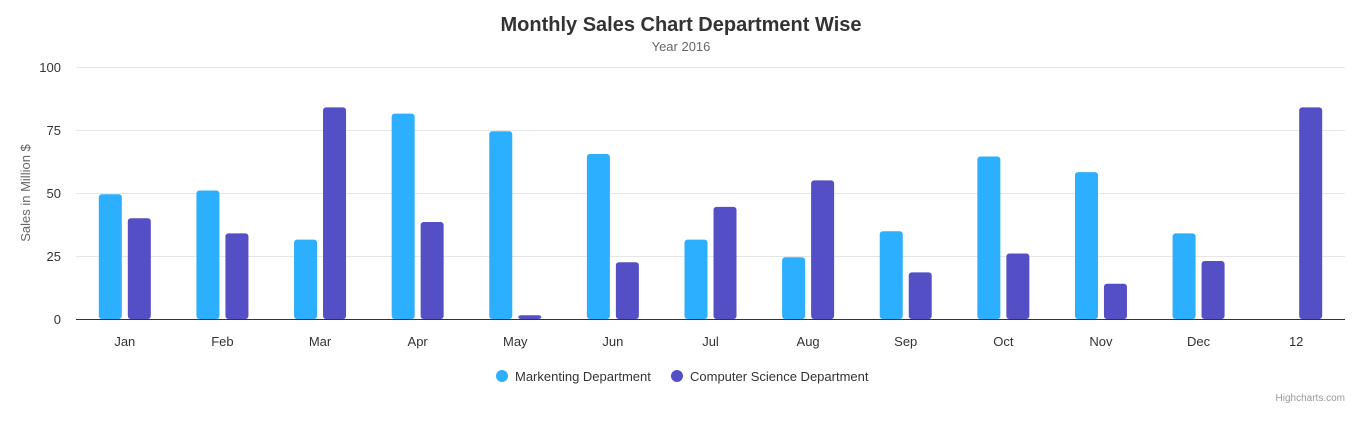  Describe the element at coordinates (54, 193) in the screenshot. I see `y-tick-label: 50` at that location.